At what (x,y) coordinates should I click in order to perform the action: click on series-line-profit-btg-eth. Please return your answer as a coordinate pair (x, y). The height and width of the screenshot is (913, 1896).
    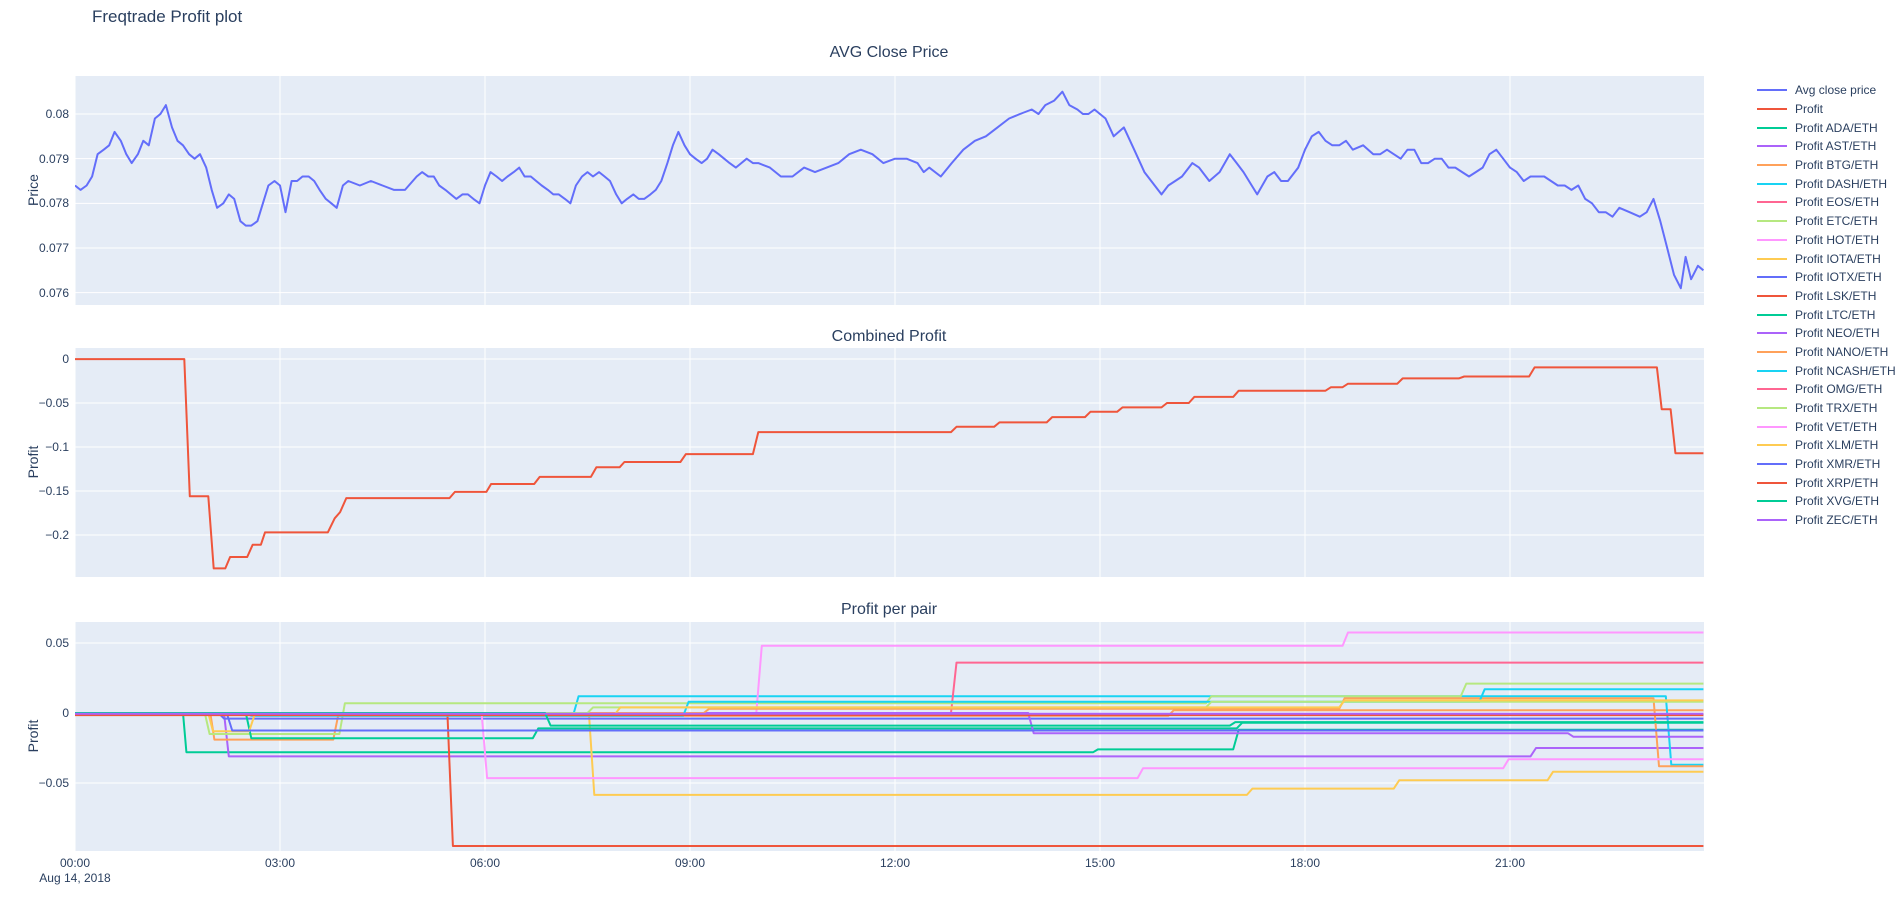
    Looking at the image, I should click on (889, 725).